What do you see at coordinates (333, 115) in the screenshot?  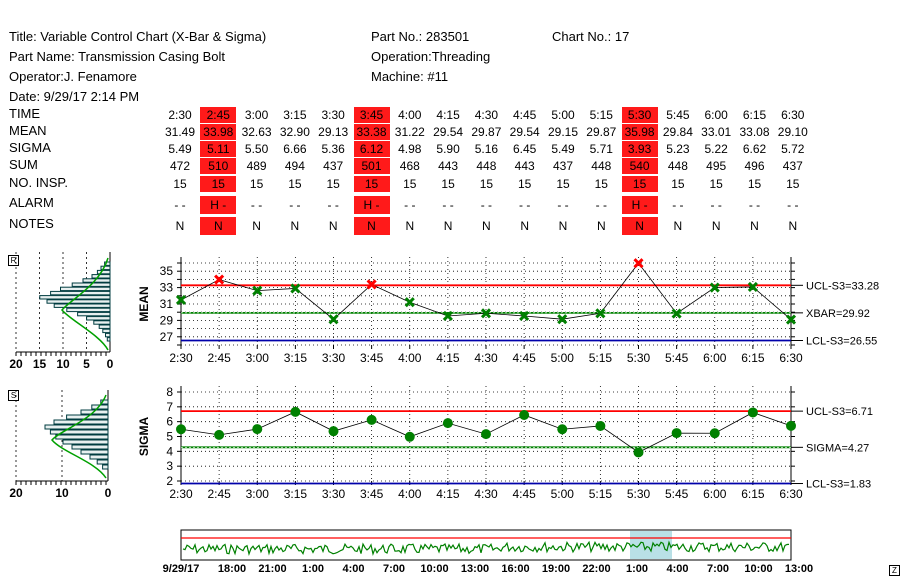 I see `time-cell: 3:30` at bounding box center [333, 115].